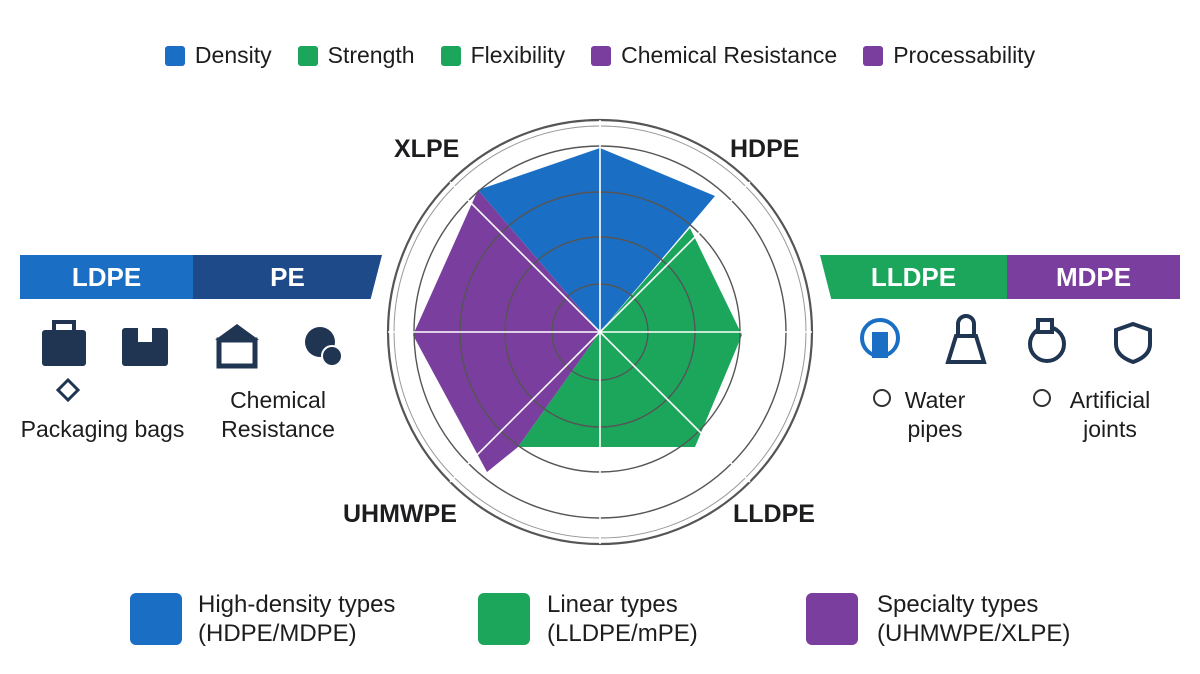 The image size is (1200, 674). I want to click on legend-item: Processability, so click(949, 55).